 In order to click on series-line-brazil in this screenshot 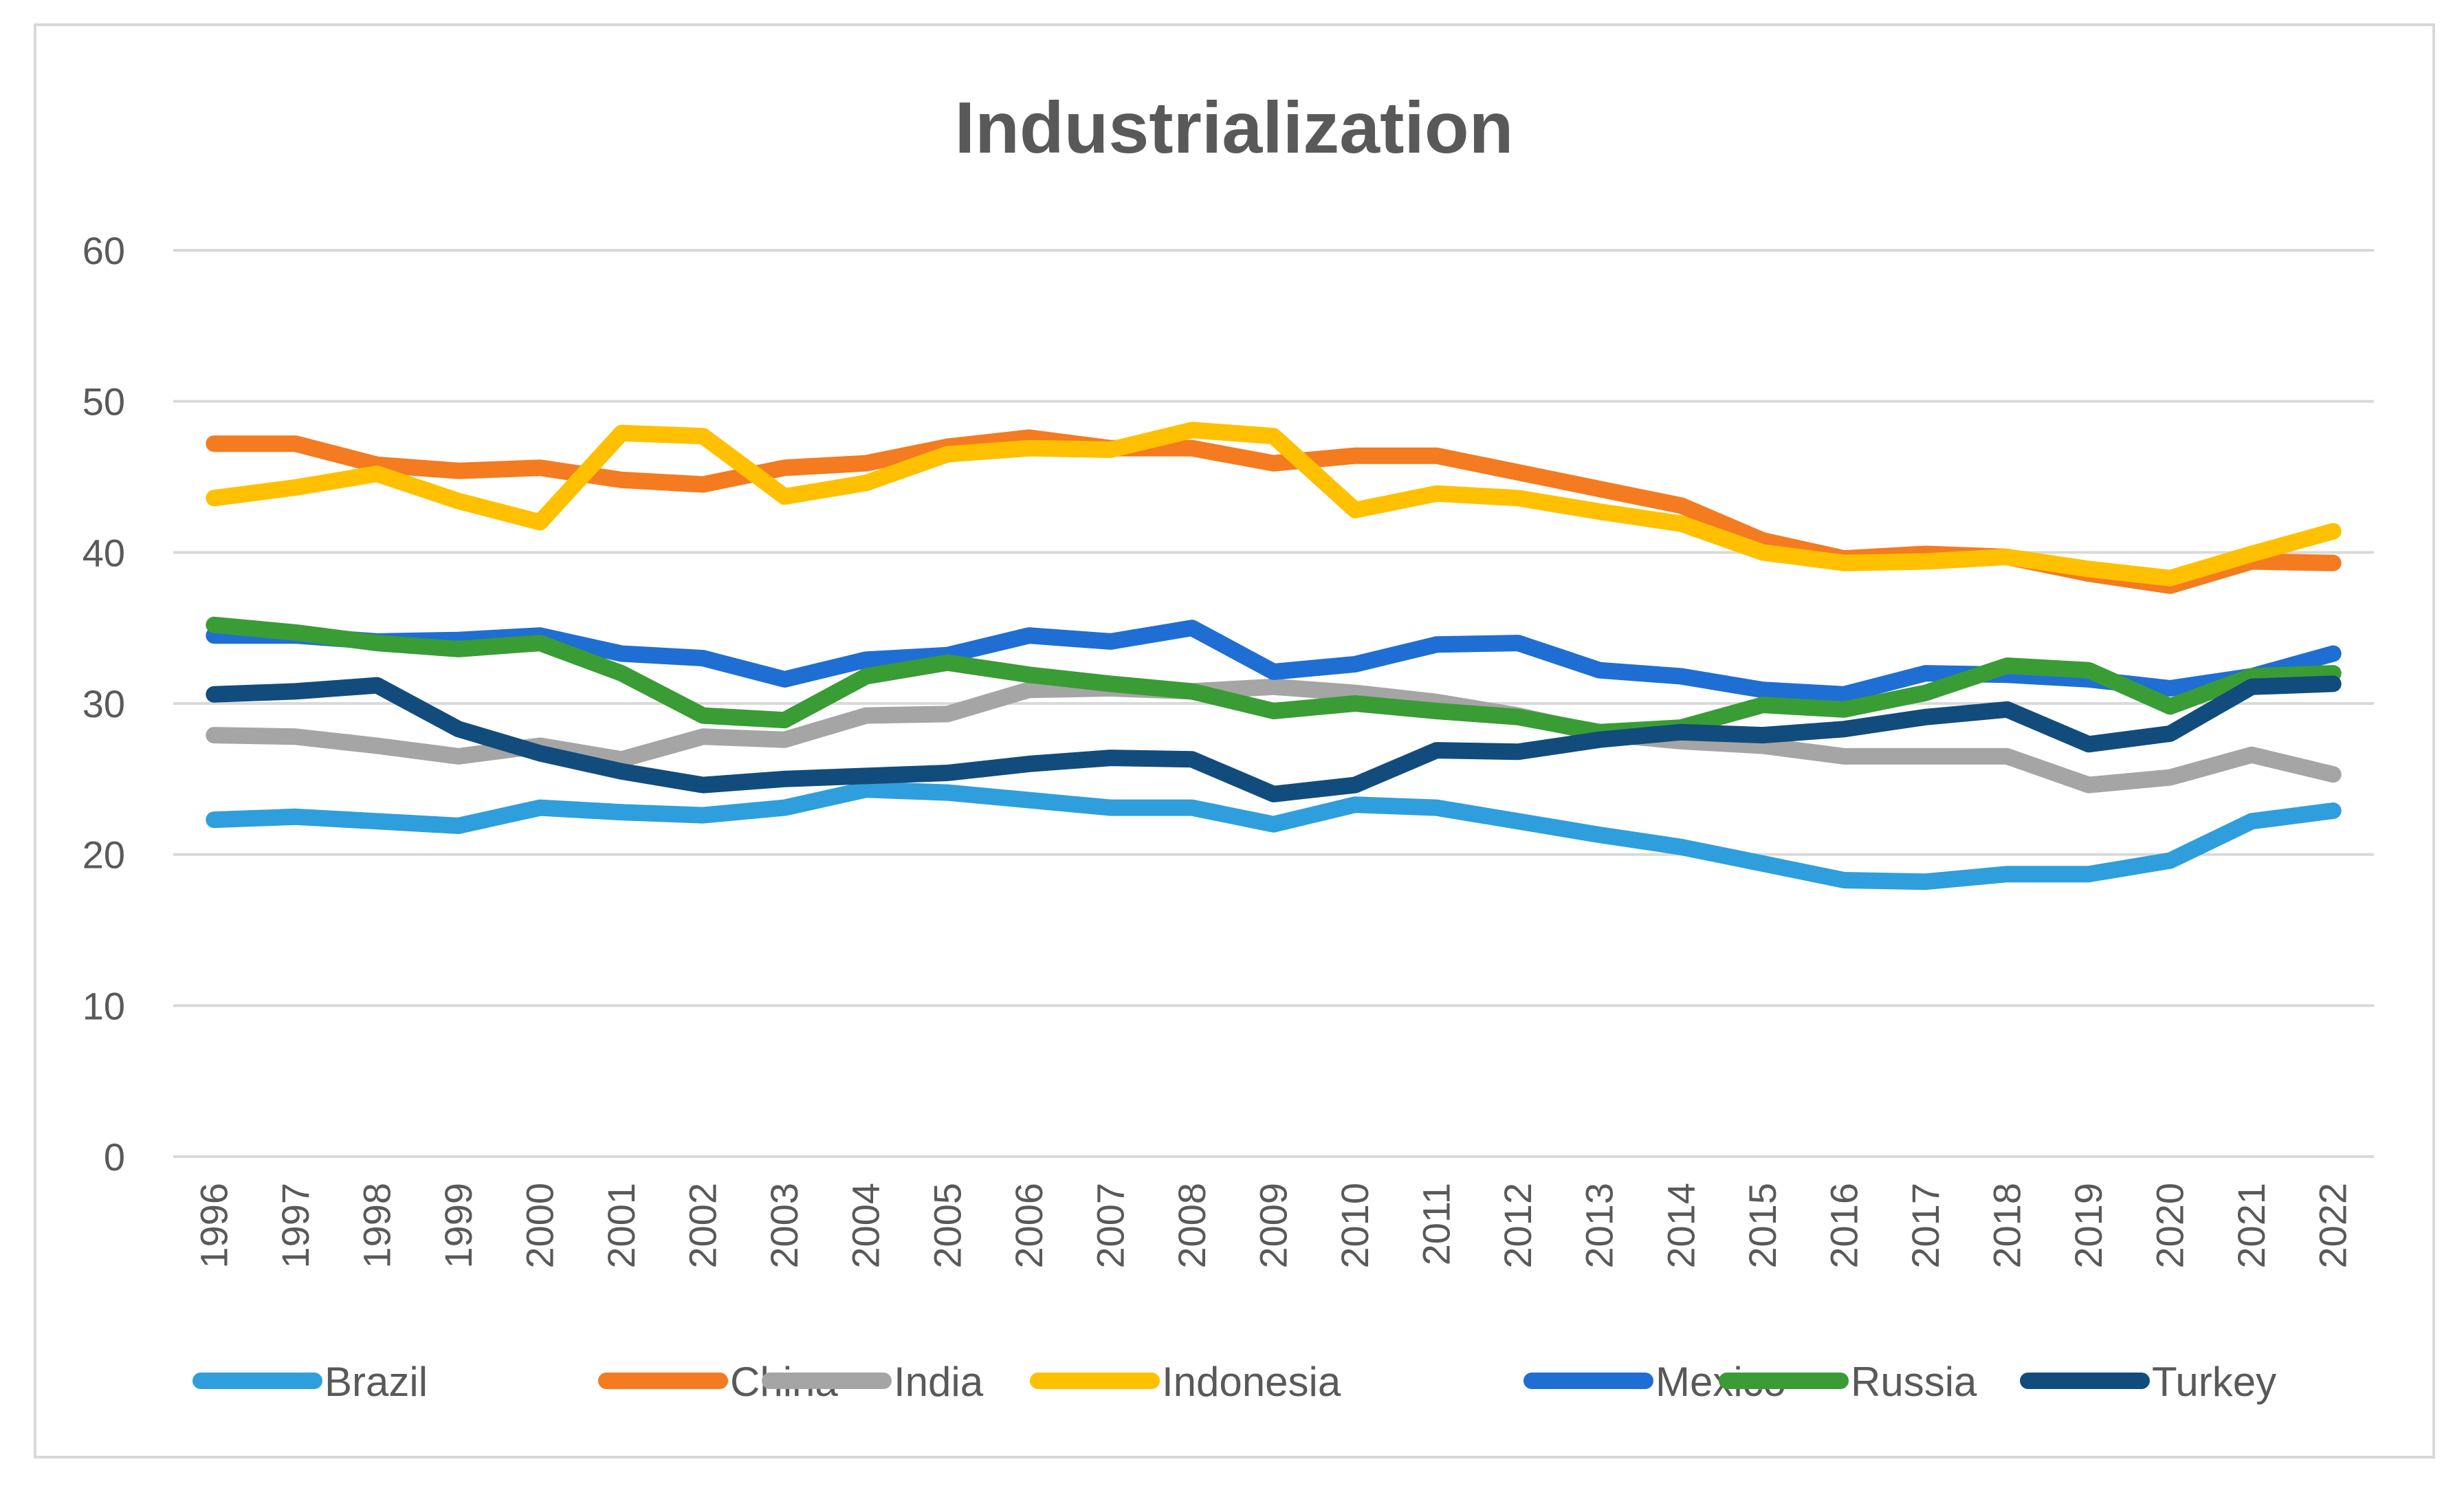, I will do `click(1274, 835)`.